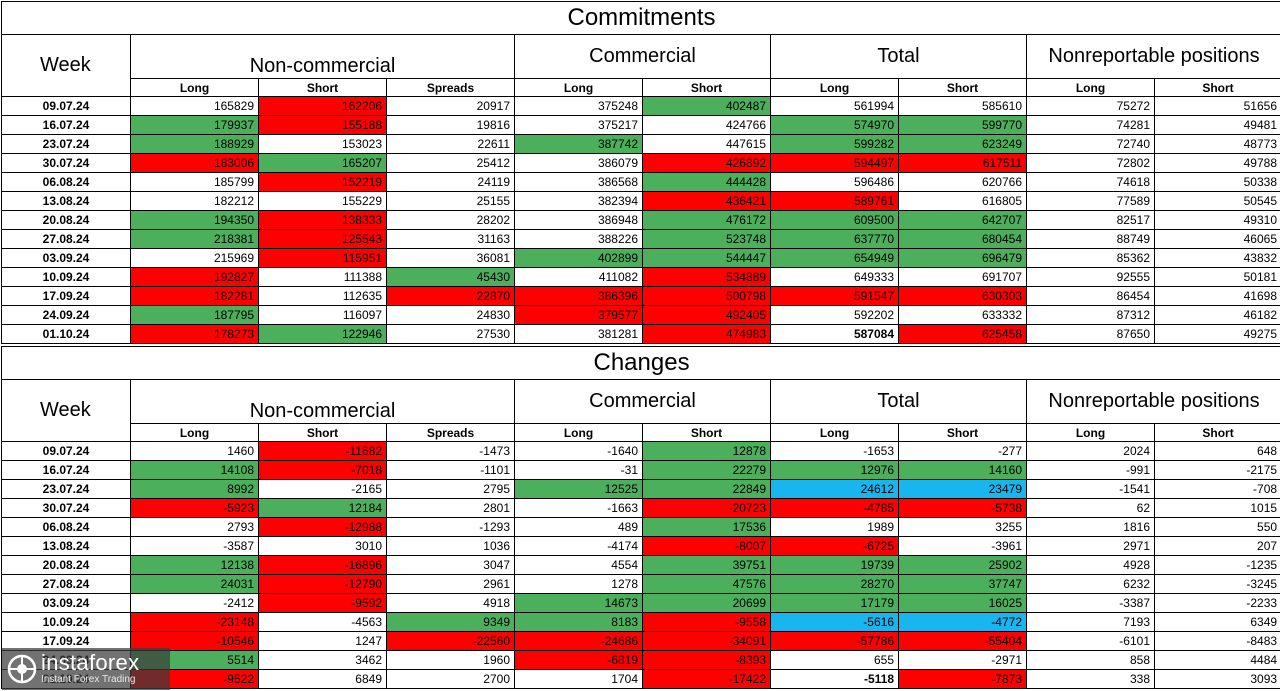 The width and height of the screenshot is (1280, 691). Describe the element at coordinates (578, 220) in the screenshot. I see `value-cell: 386948` at that location.